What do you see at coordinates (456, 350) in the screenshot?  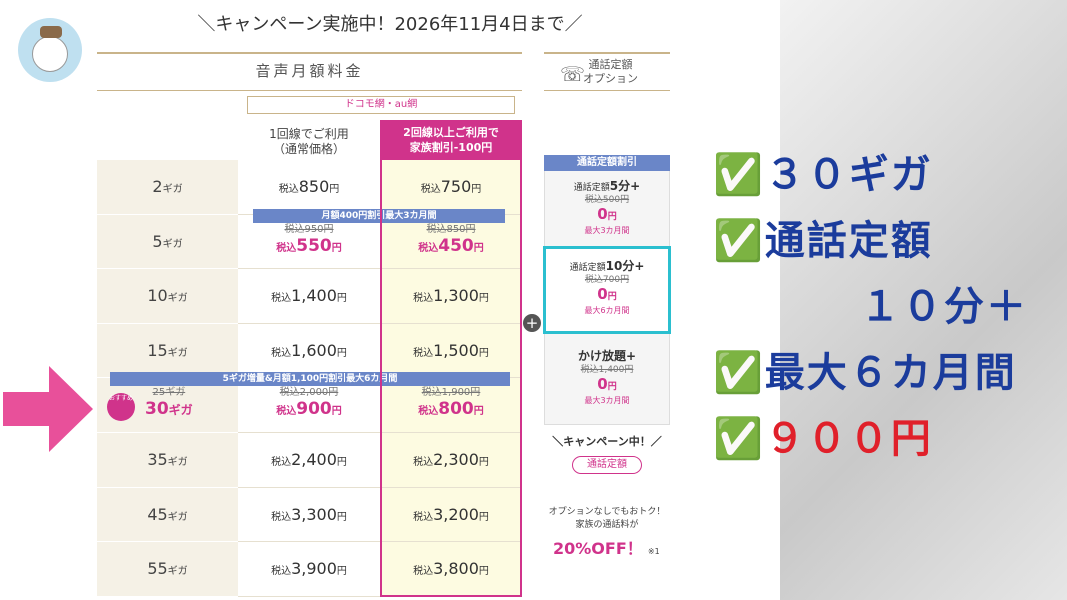 I see `amount: 1,500` at bounding box center [456, 350].